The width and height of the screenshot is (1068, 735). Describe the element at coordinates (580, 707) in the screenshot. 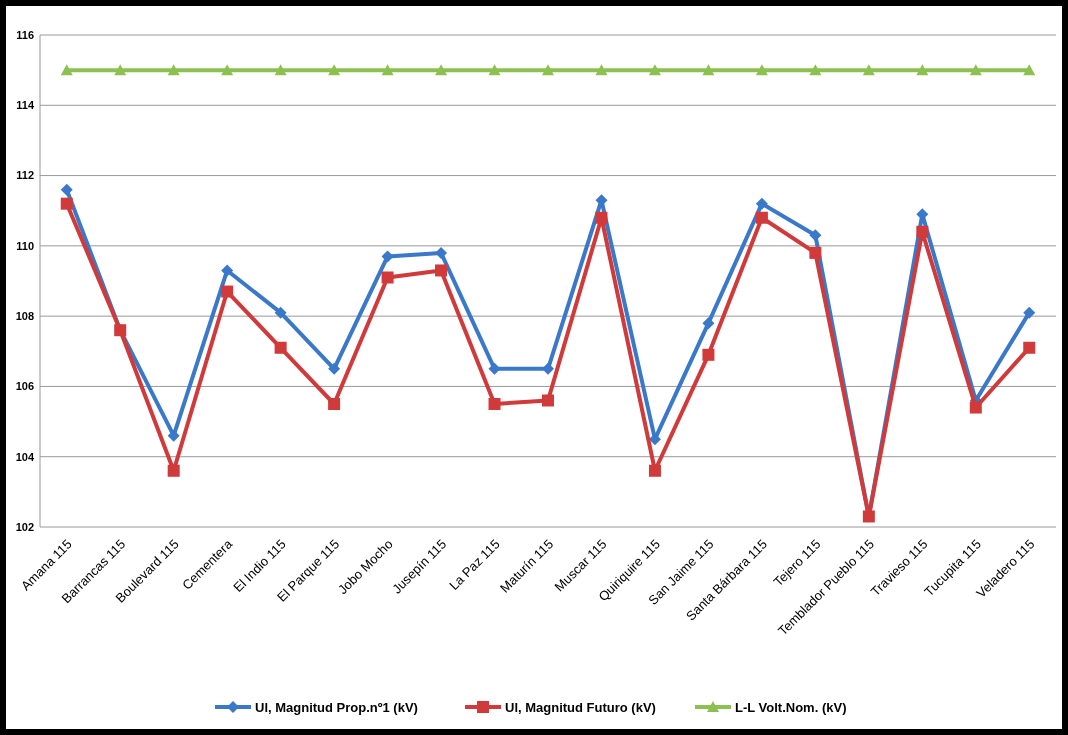

I see `legend-label: Ul, Magnitud Futuro (kV)` at that location.